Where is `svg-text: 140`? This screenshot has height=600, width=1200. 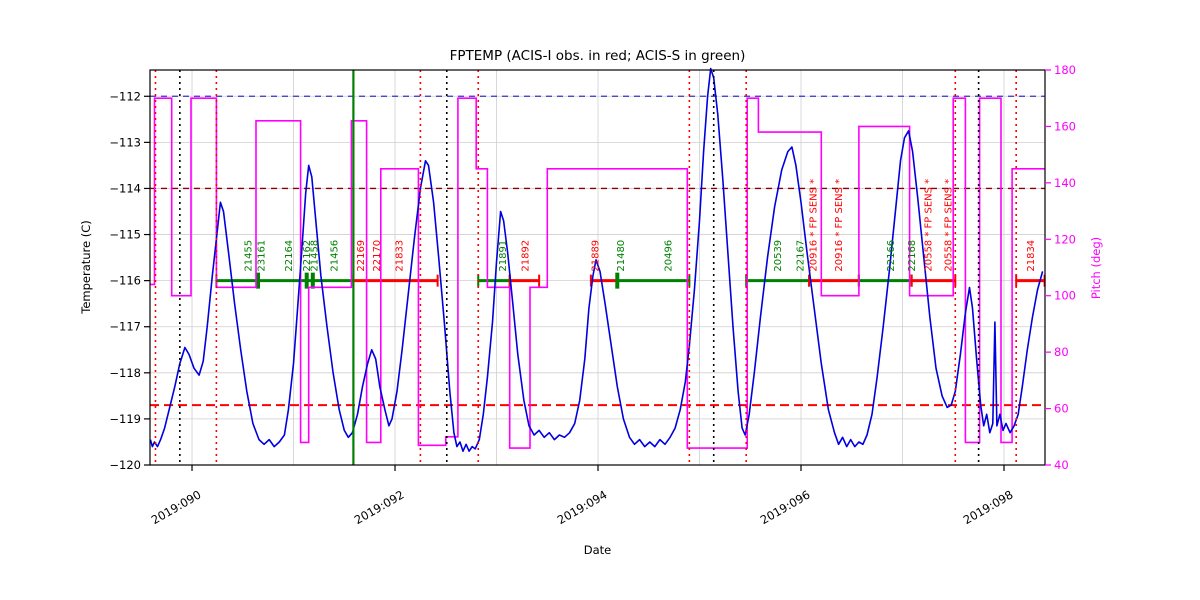 svg-text: 140 is located at coordinates (1065, 183).